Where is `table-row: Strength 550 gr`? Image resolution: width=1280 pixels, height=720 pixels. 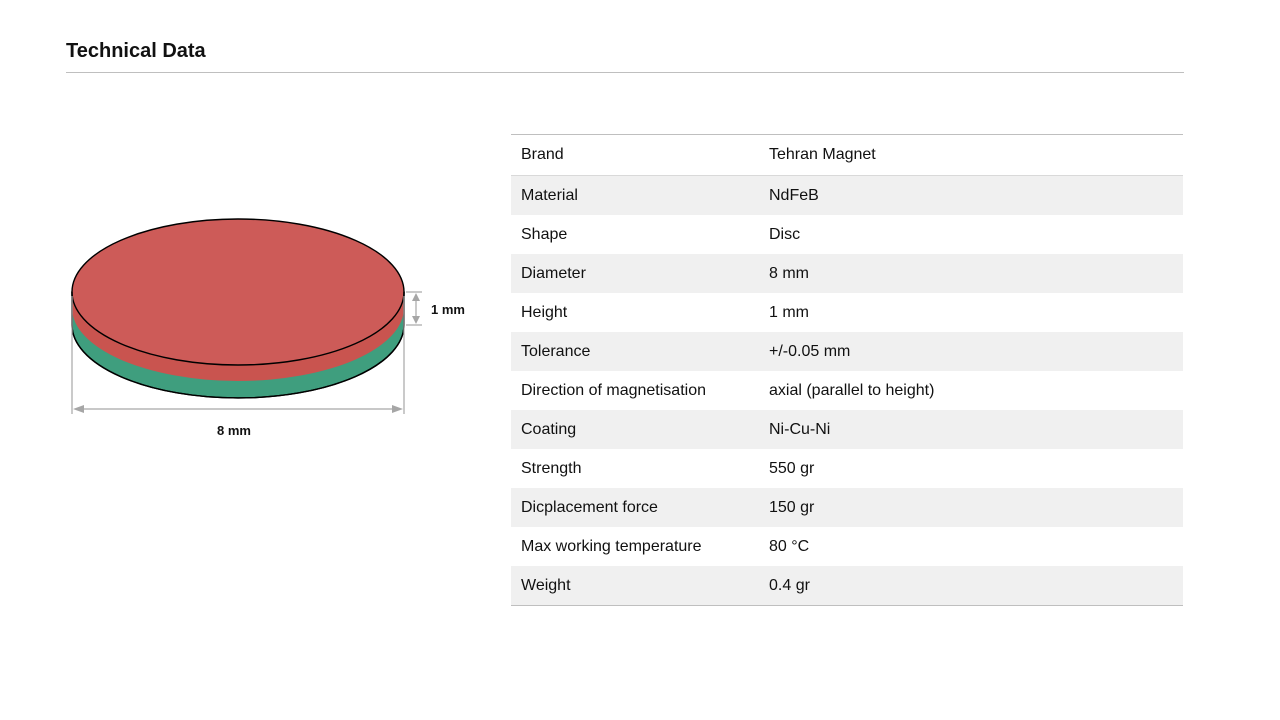 table-row: Strength 550 gr is located at coordinates (847, 468).